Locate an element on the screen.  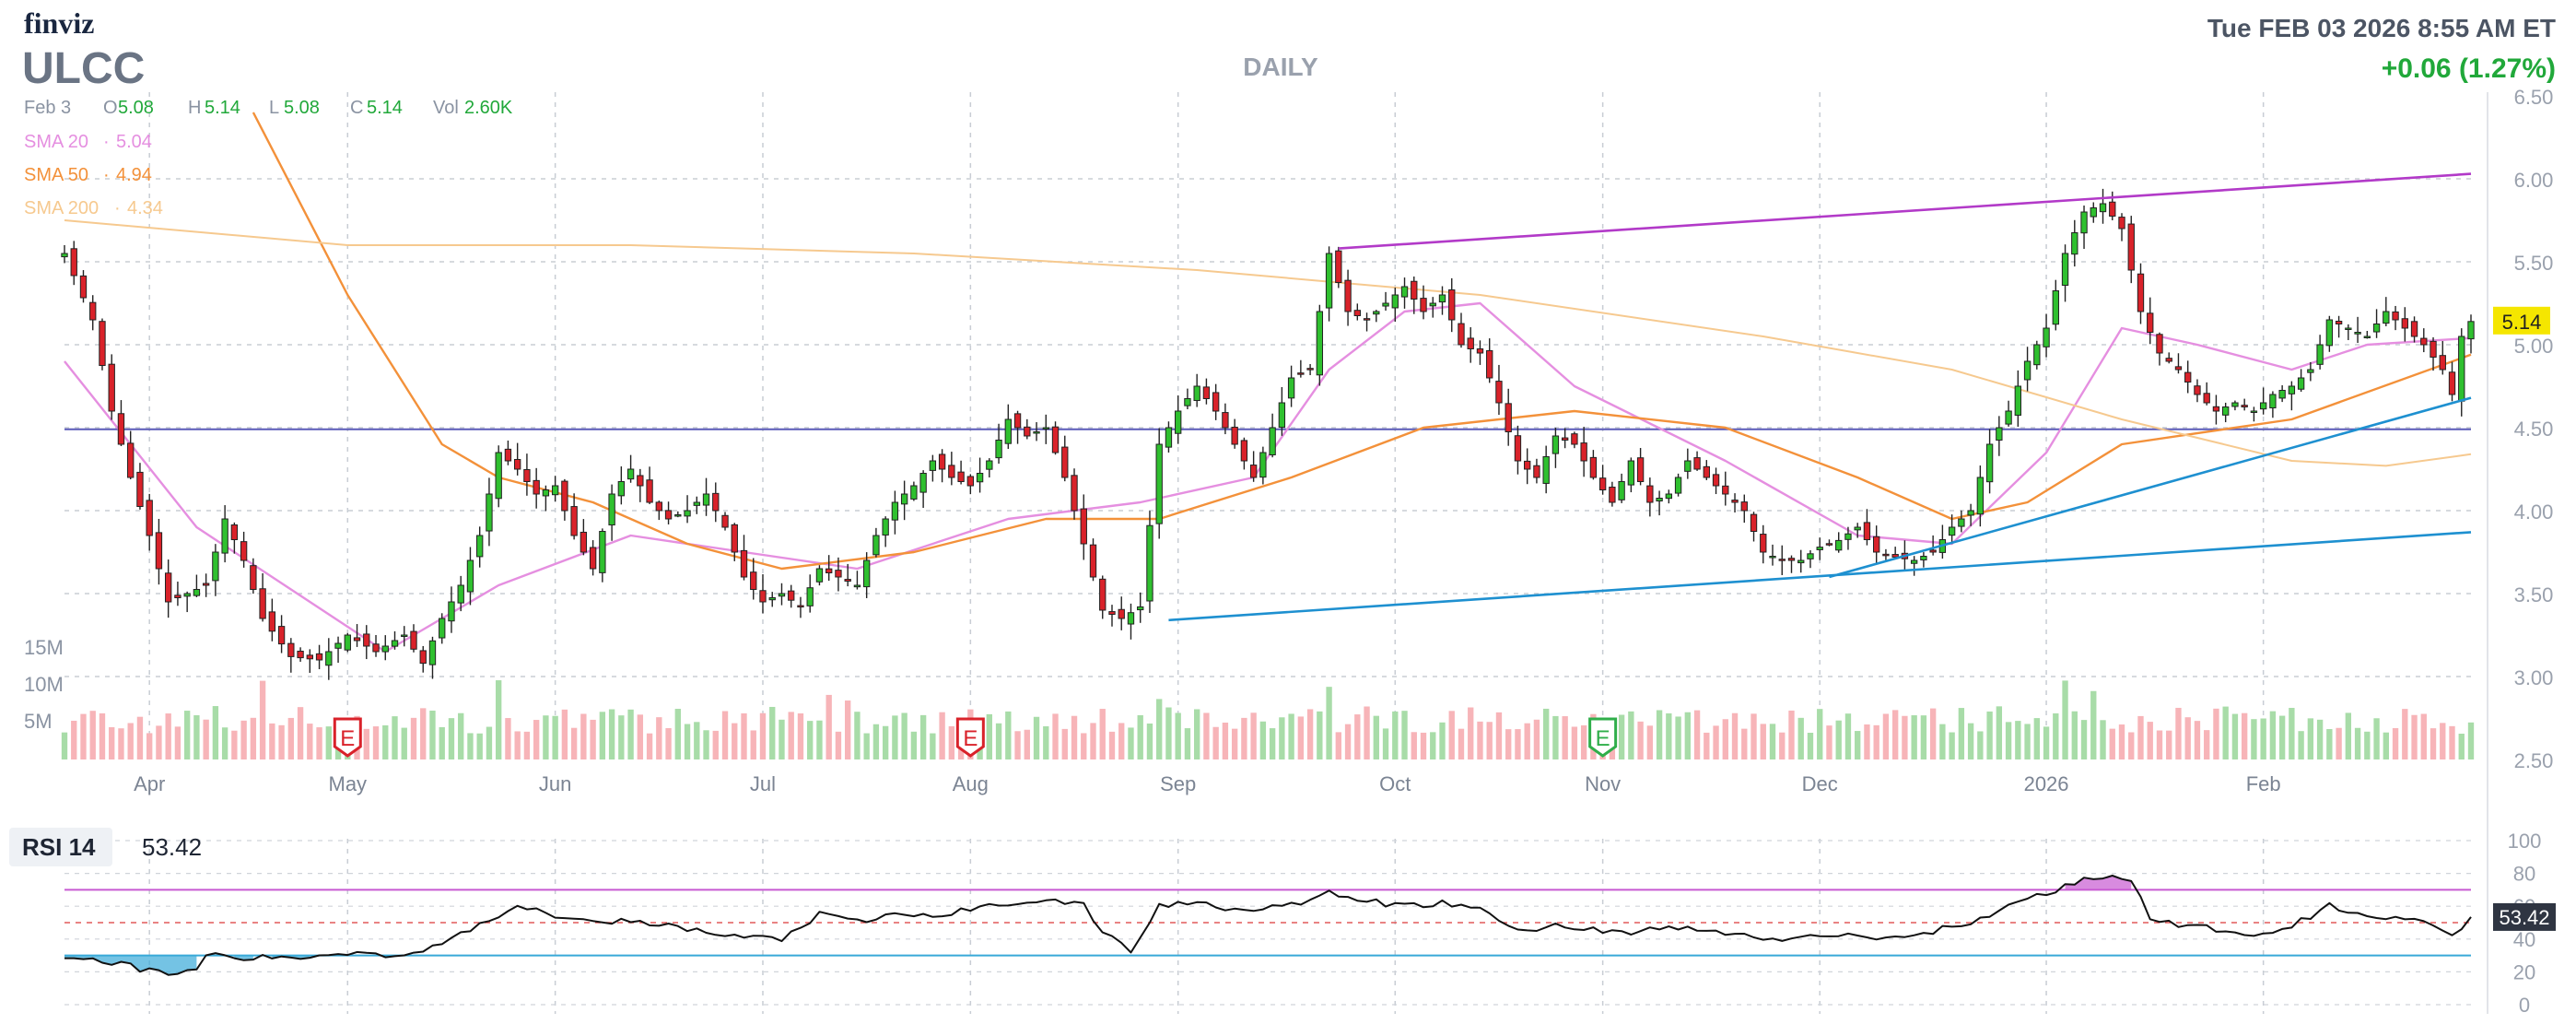
earnings-letter: E is located at coordinates (347, 739).